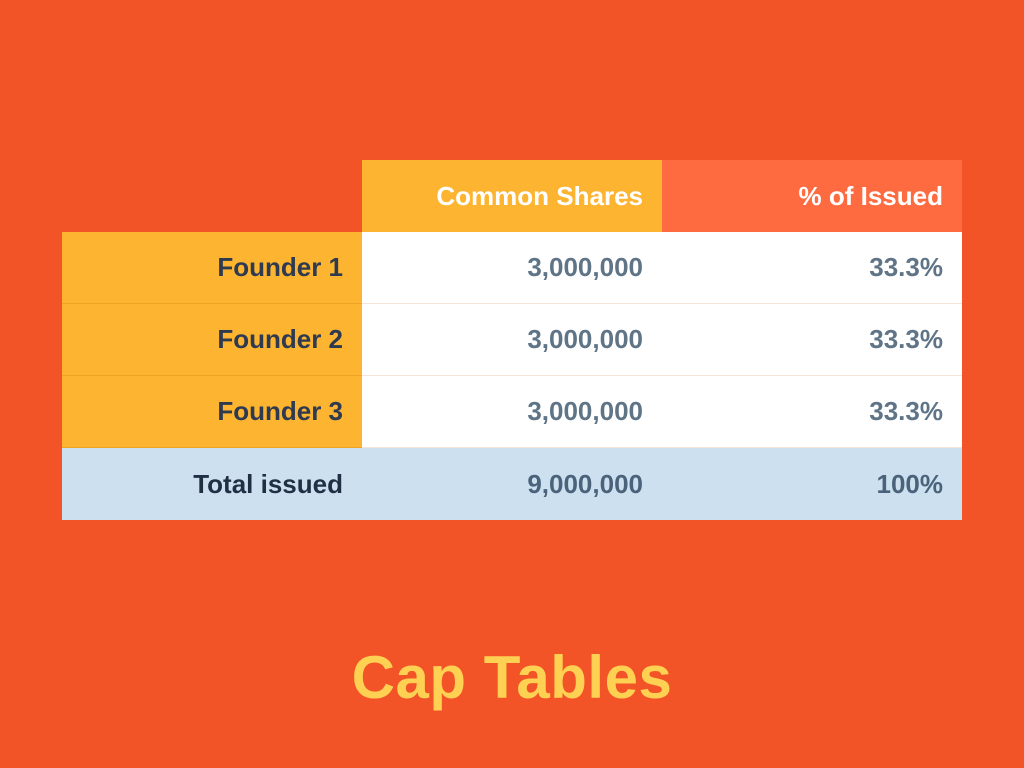 This screenshot has width=1024, height=768. Describe the element at coordinates (212, 484) in the screenshot. I see `total-label: Total issued` at that location.